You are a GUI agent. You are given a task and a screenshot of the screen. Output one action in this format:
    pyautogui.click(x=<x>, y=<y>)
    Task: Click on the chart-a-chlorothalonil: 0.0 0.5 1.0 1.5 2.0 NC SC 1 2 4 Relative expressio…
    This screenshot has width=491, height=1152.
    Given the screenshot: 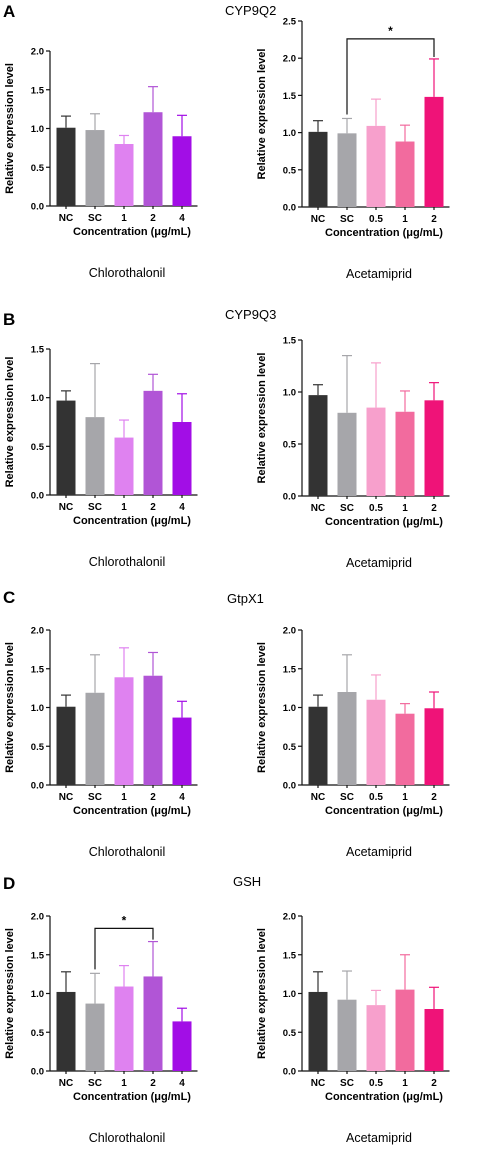 What is the action you would take?
    pyautogui.click(x=101, y=163)
    